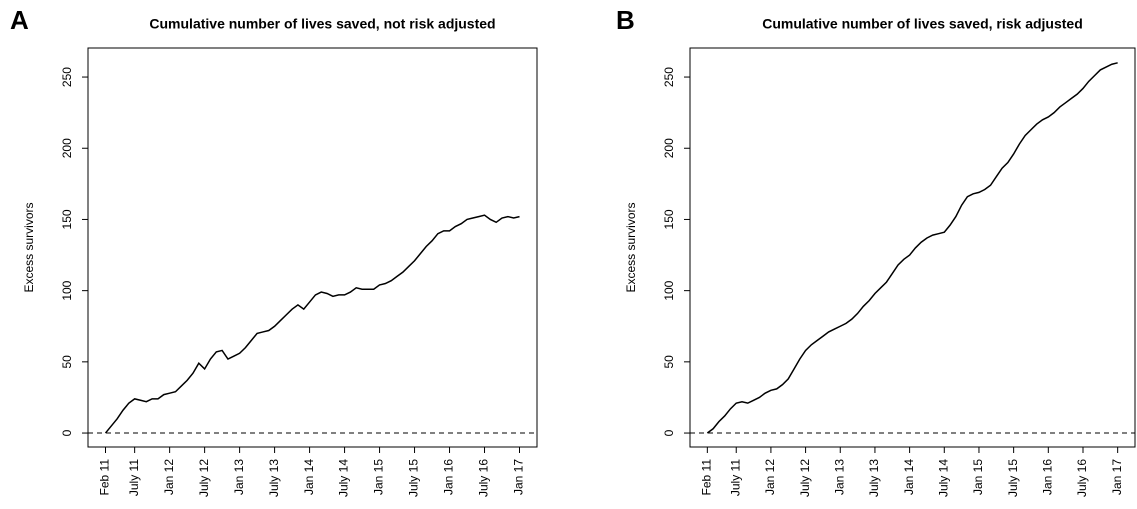 This screenshot has width=1137, height=509. Describe the element at coordinates (625, 20) in the screenshot. I see `panel-label: B` at that location.